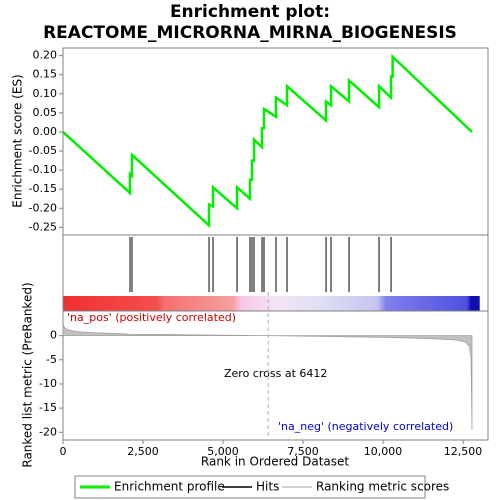 The height and width of the screenshot is (500, 500). Describe the element at coordinates (169, 487) in the screenshot. I see `legend-label: Enrichment profile` at that location.